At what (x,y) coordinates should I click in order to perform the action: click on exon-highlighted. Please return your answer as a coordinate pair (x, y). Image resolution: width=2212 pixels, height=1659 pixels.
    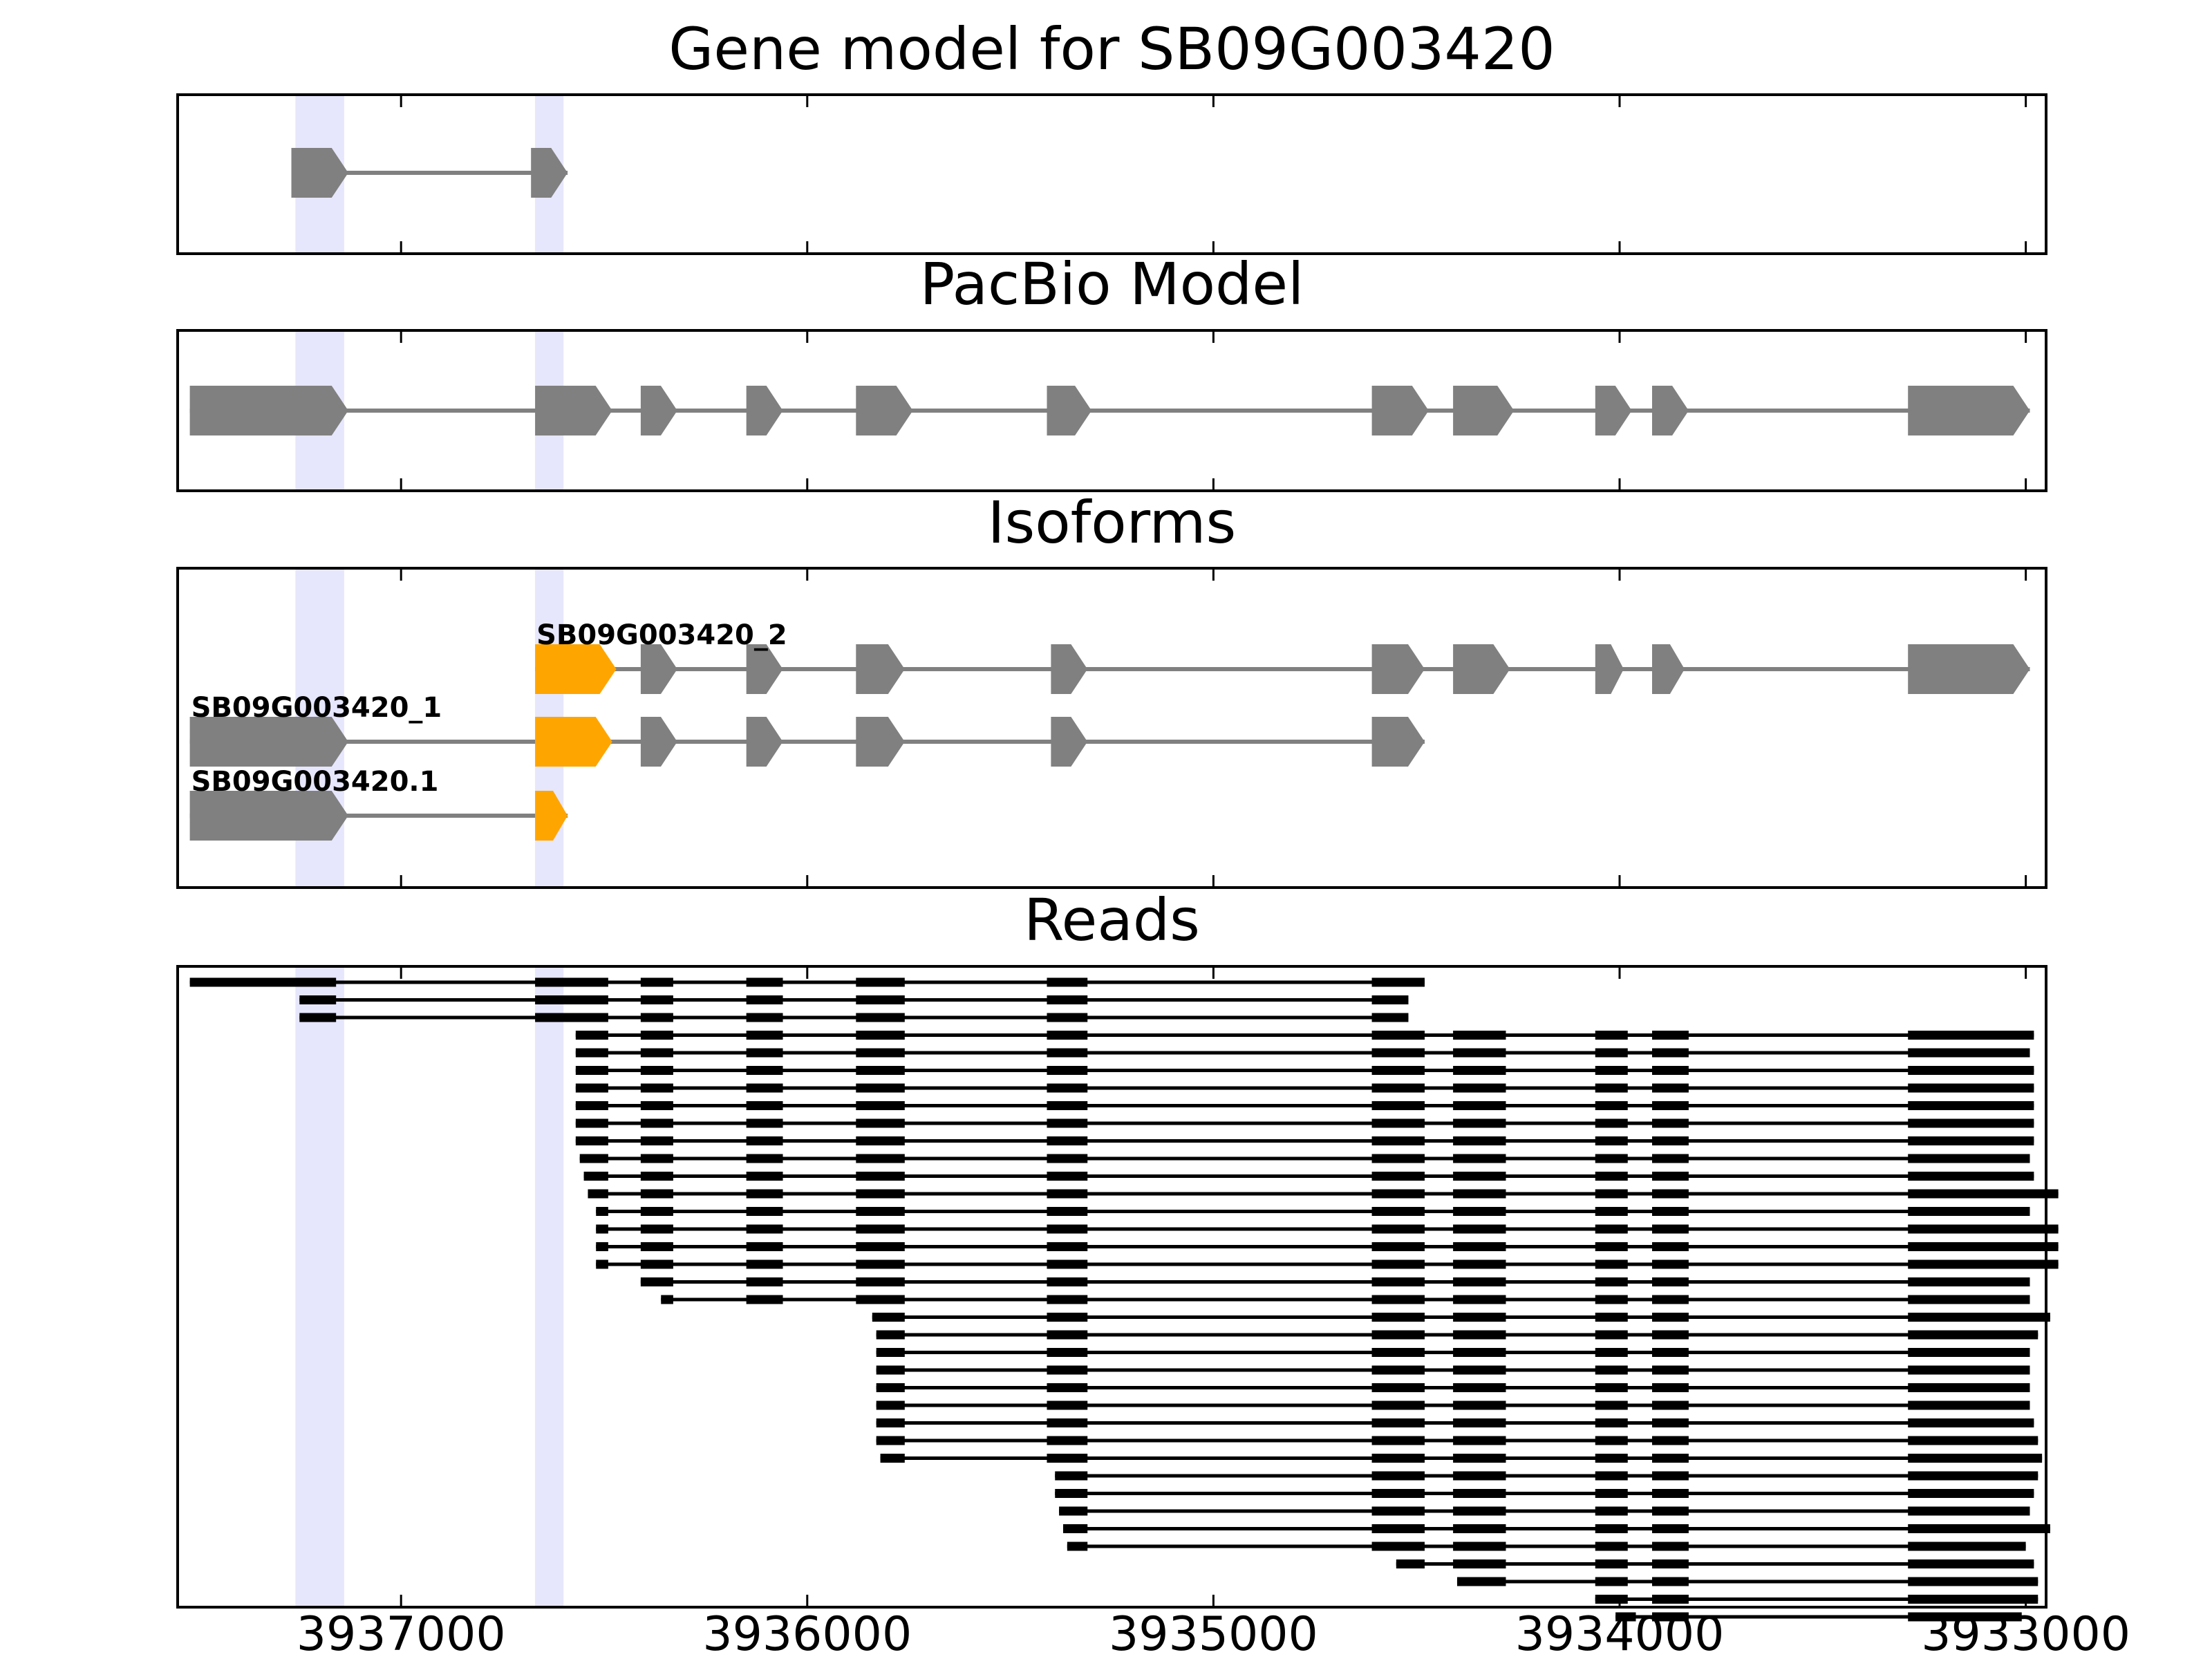
    Looking at the image, I should click on (574, 742).